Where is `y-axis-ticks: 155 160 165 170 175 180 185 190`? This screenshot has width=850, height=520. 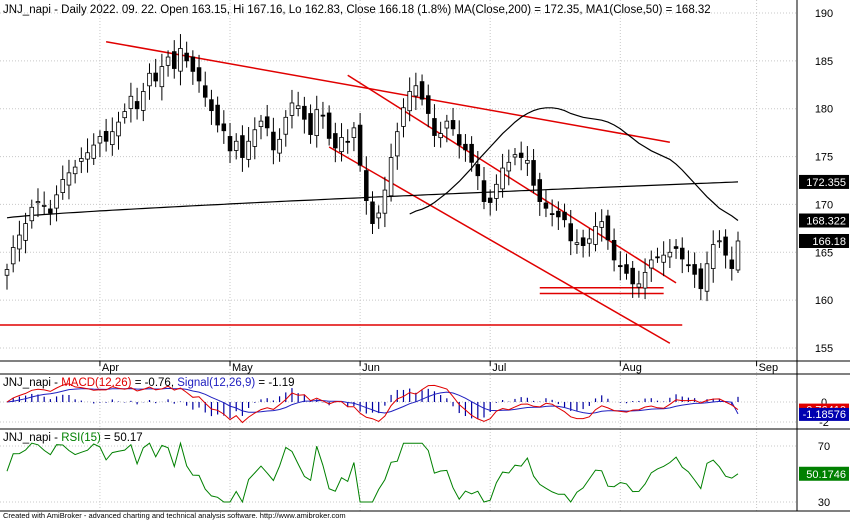 y-axis-ticks: 155 160 165 170 175 180 185 190 is located at coordinates (824, 181).